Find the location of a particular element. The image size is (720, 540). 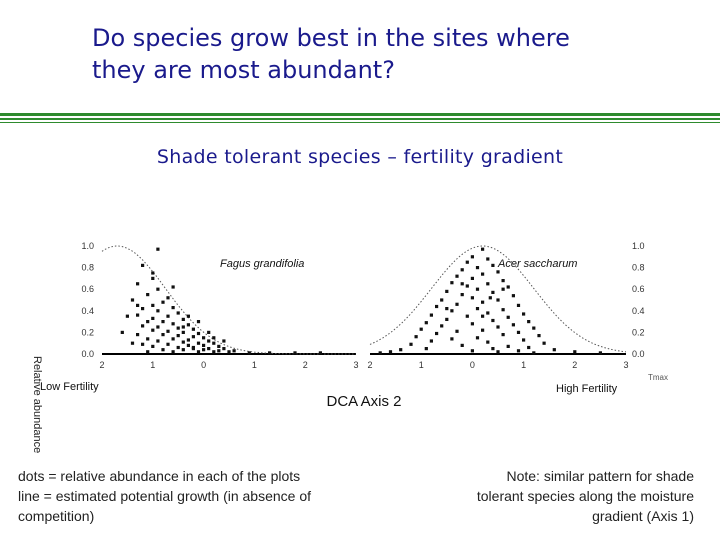

right-y-tick-label: 0.2 is located at coordinates (638, 332).